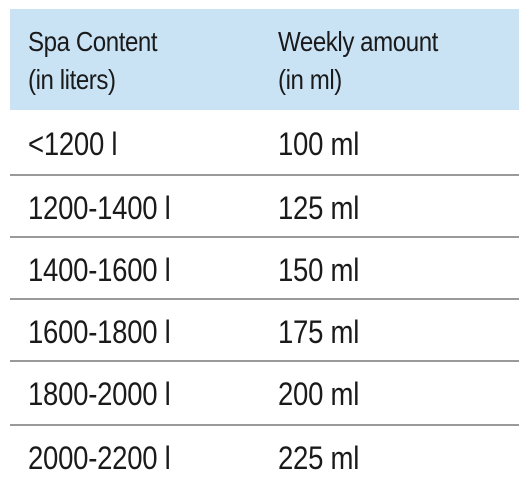 This screenshot has width=525, height=488. What do you see at coordinates (358, 61) in the screenshot?
I see `header-weekly-amount: Weekly amount (in ml)` at bounding box center [358, 61].